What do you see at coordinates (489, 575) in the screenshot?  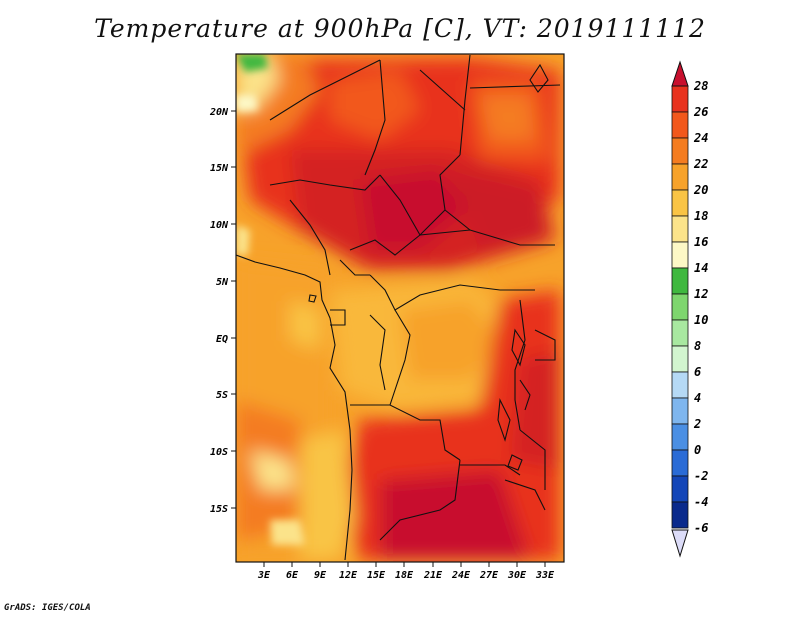 I see `lon-label-27e: 27E` at bounding box center [489, 575].